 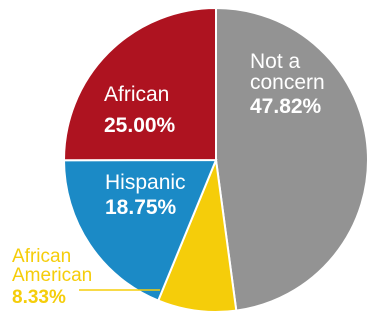 I want to click on slice-label-line: American, so click(x=52, y=275).